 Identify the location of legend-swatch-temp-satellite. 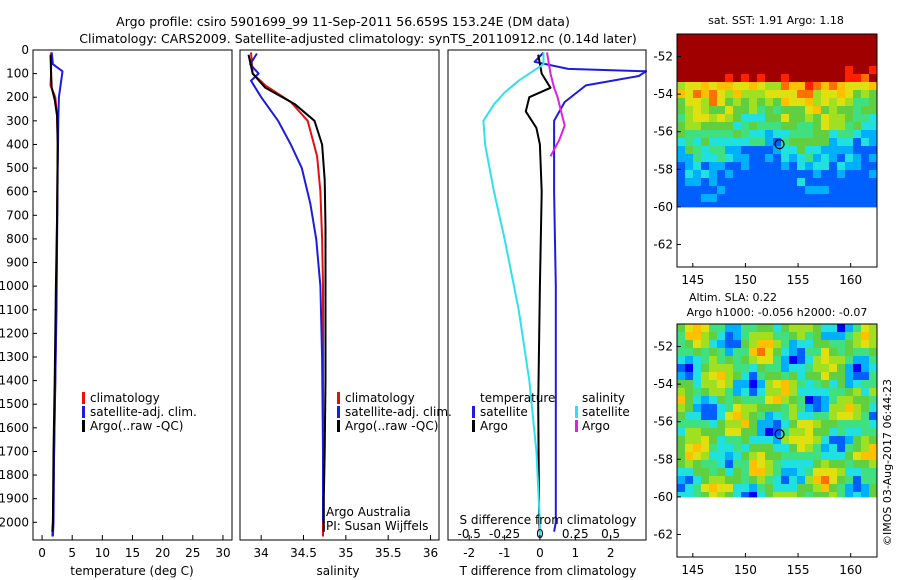
(473, 412).